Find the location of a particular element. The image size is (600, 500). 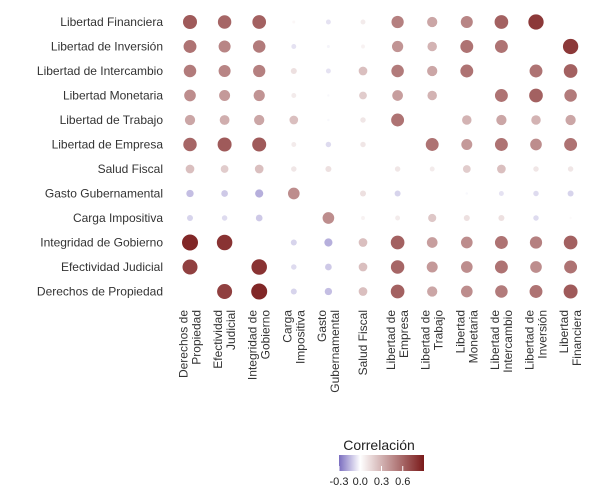

x-tick-label: Libertad deTrabajo is located at coordinates (432, 340).